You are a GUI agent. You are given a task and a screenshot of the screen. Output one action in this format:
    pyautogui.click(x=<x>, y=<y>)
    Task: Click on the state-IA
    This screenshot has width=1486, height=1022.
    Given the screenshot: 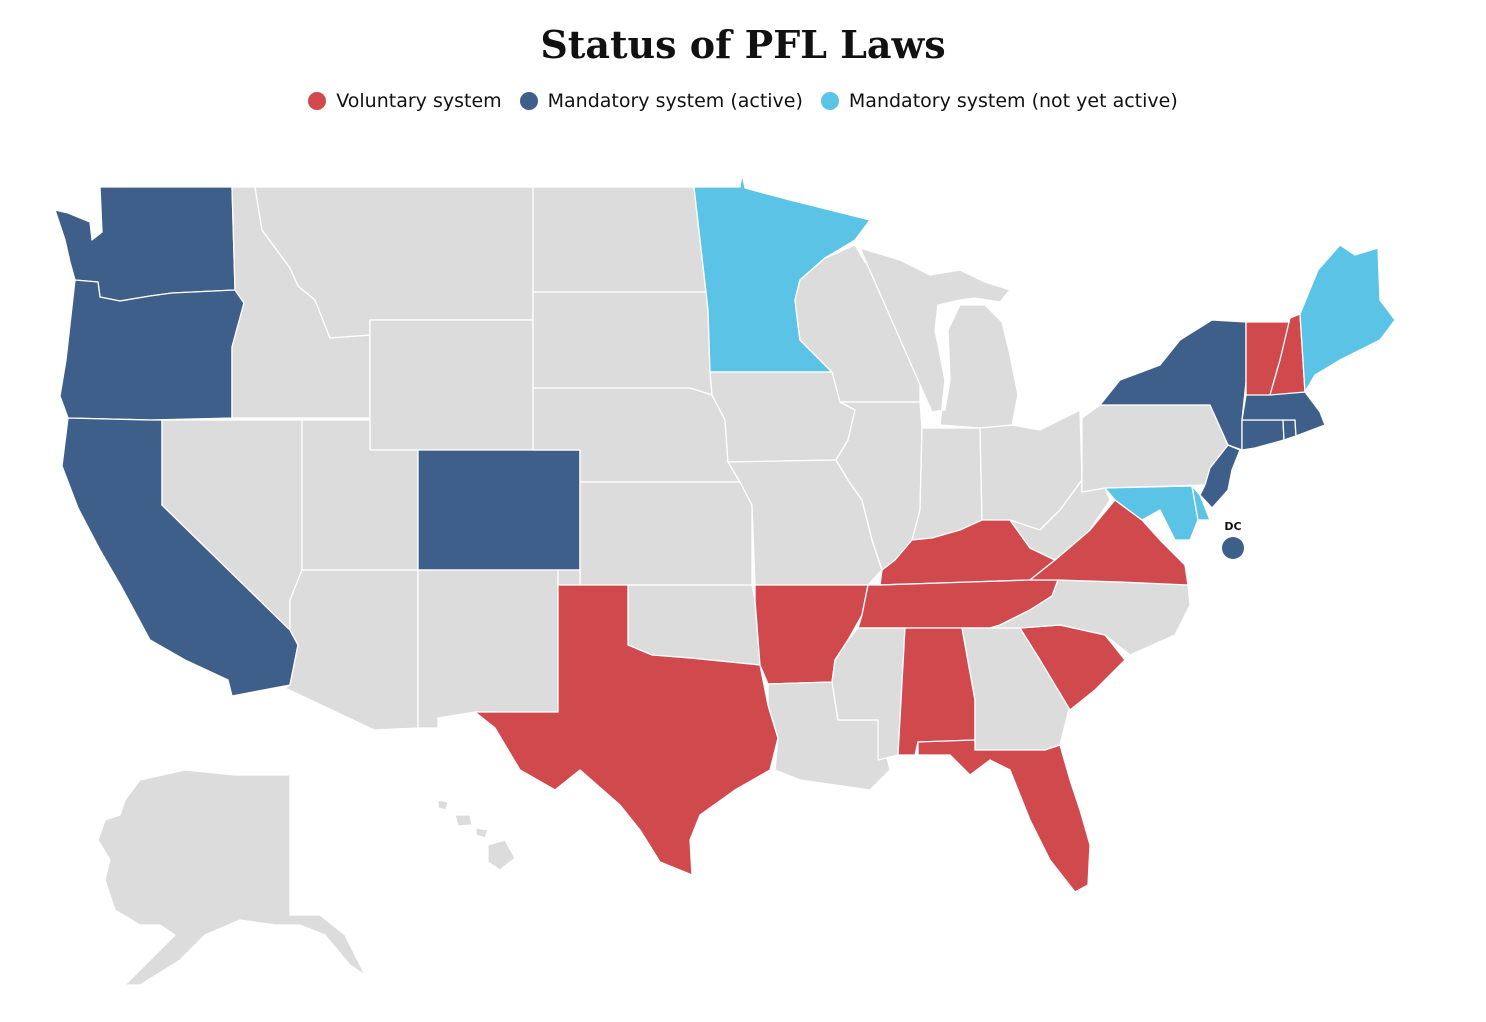 What is the action you would take?
    pyautogui.click(x=782, y=417)
    